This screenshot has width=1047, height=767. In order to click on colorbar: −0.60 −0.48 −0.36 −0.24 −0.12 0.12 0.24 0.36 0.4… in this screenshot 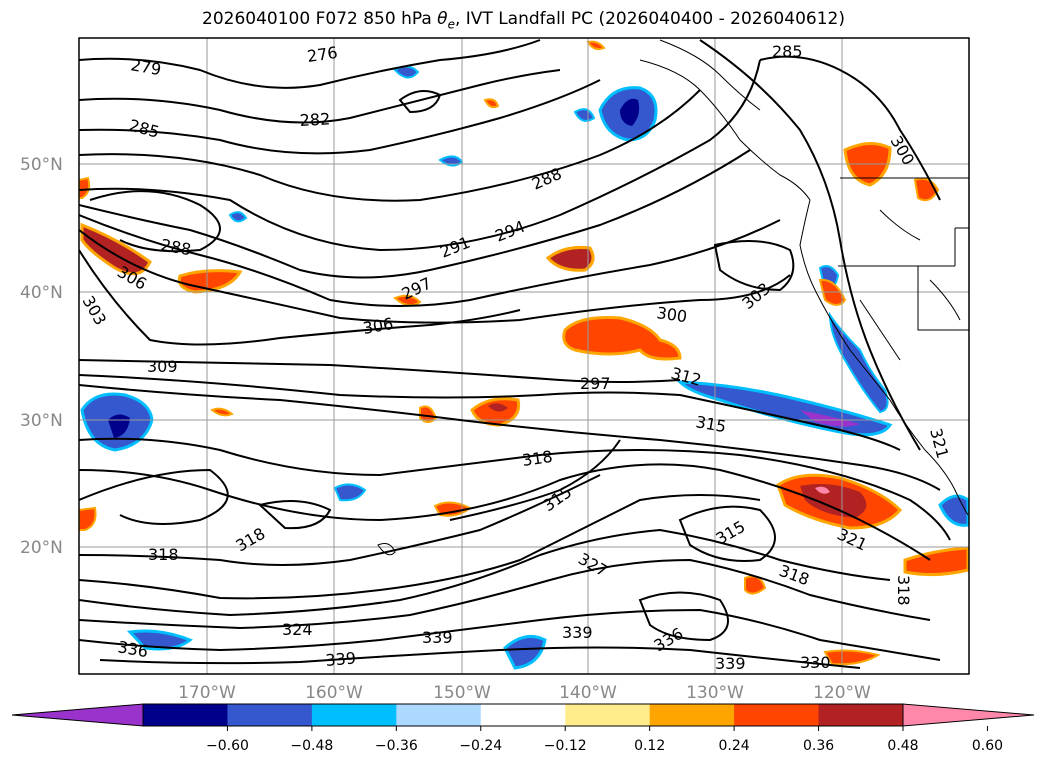, I will do `click(523, 728)`.